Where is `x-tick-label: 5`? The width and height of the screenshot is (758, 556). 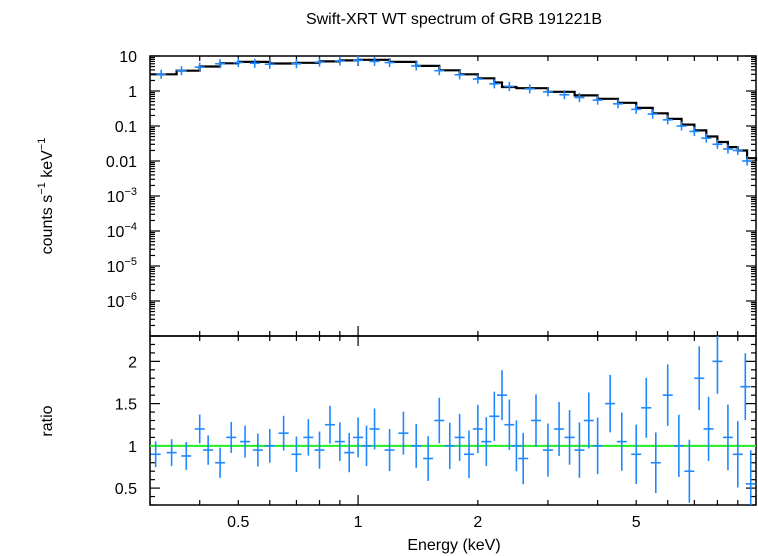
x-tick-label: 5 is located at coordinates (636, 522).